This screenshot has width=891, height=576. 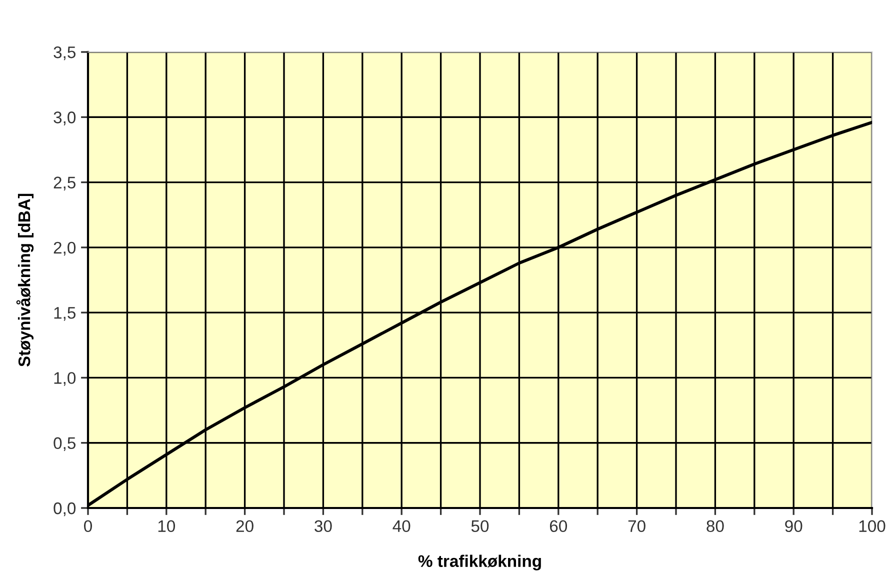 I want to click on y-tick-label: 3,0, so click(x=65, y=119).